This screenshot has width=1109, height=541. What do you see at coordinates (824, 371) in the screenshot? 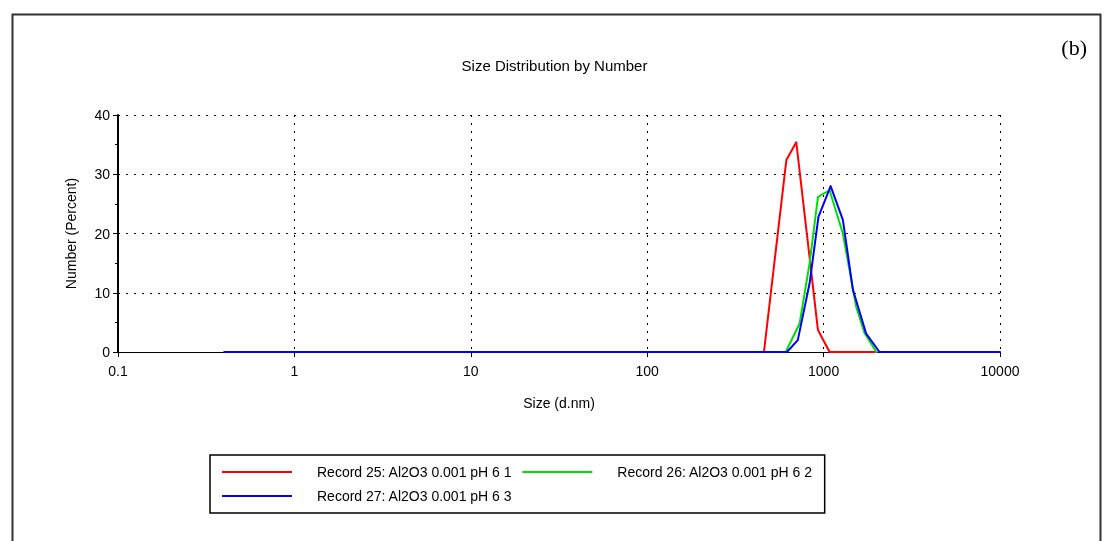
I see `x-tick-label: 1000` at bounding box center [824, 371].